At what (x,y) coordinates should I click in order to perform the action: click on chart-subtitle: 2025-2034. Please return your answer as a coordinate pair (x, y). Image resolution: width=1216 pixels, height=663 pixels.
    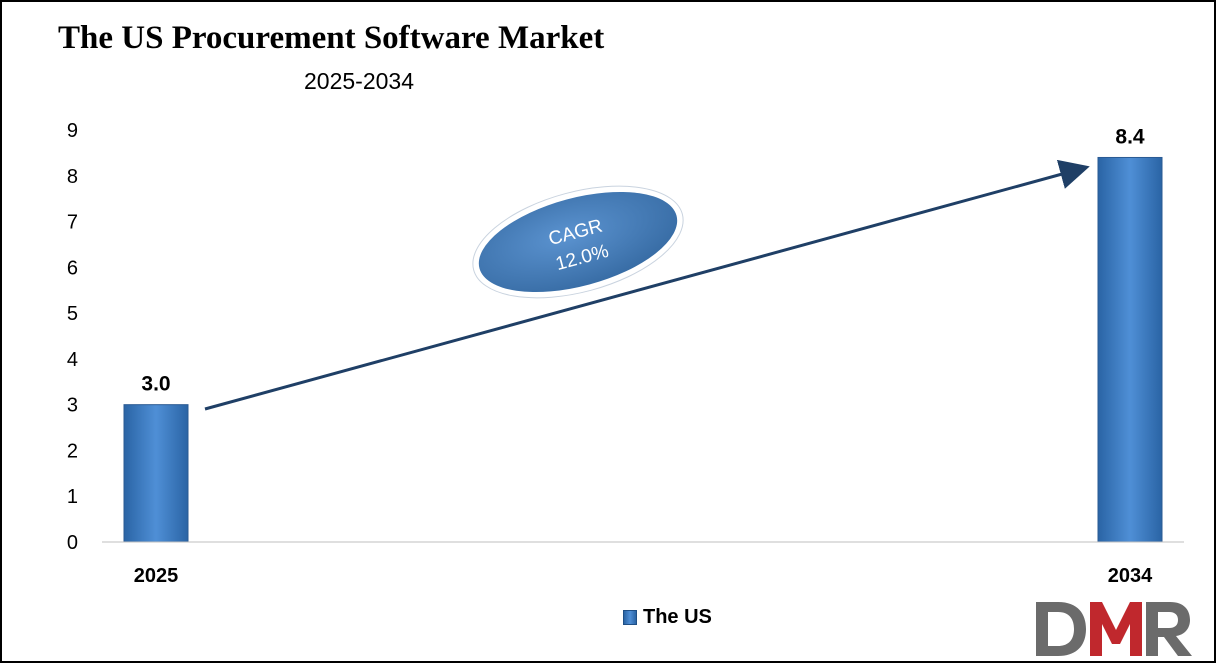
    Looking at the image, I should click on (359, 81).